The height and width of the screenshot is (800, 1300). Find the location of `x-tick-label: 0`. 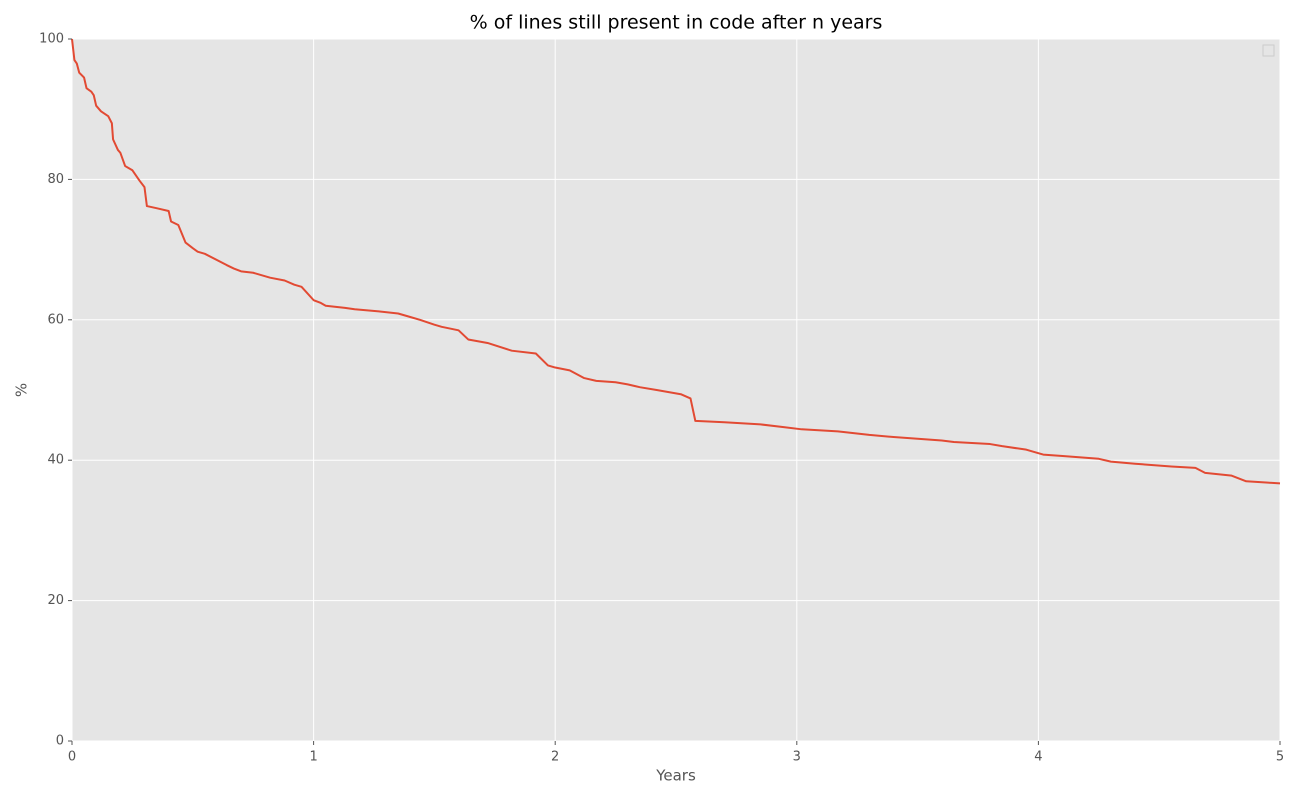

x-tick-label: 0 is located at coordinates (72, 757).